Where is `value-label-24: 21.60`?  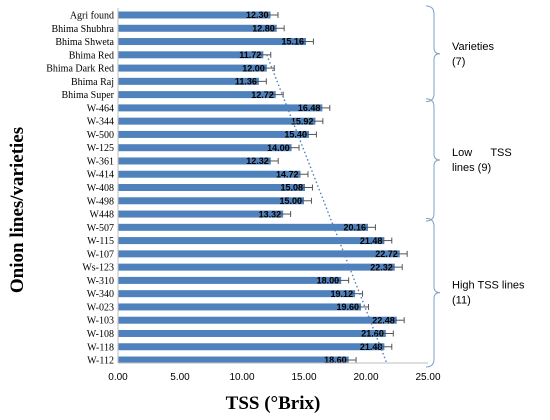
value-label-24: 21.60 is located at coordinates (372, 334).